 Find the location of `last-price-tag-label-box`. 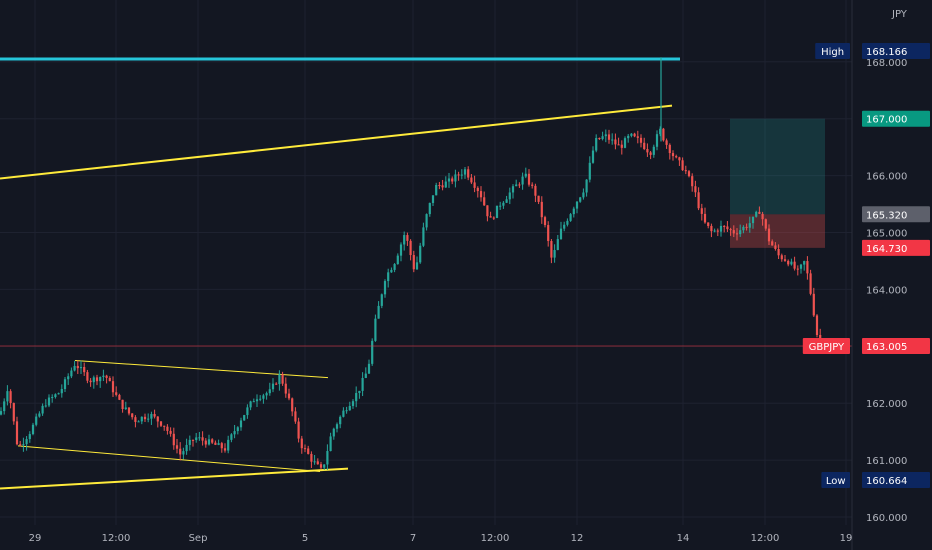

last-price-tag-label-box is located at coordinates (826, 346).